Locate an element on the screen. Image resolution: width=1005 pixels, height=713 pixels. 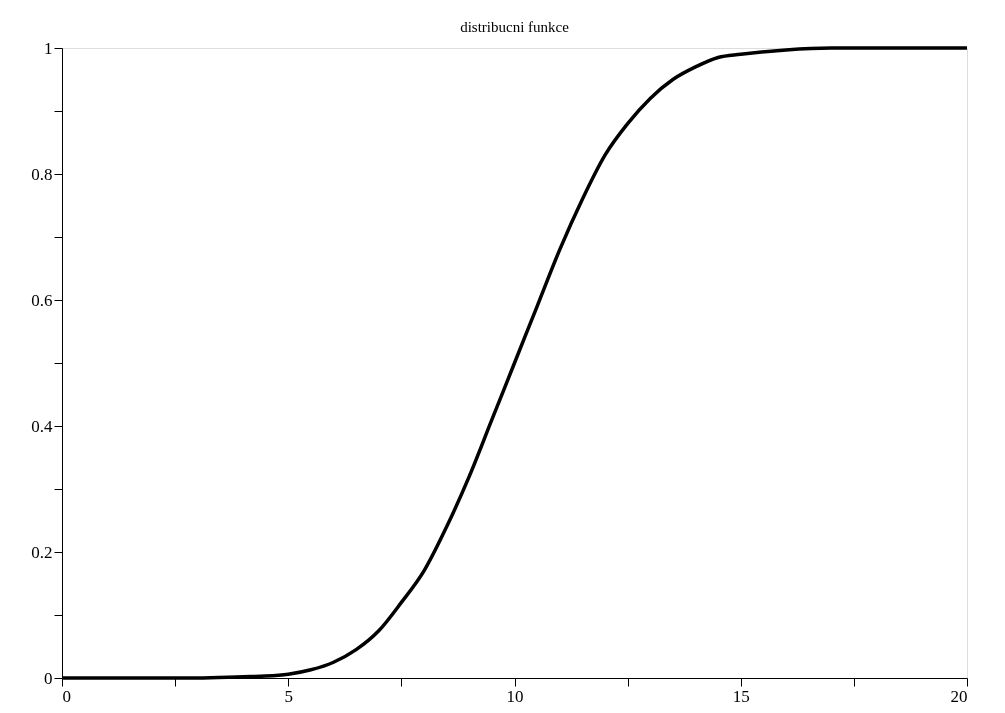
x-tick-label: 5 is located at coordinates (288, 696).